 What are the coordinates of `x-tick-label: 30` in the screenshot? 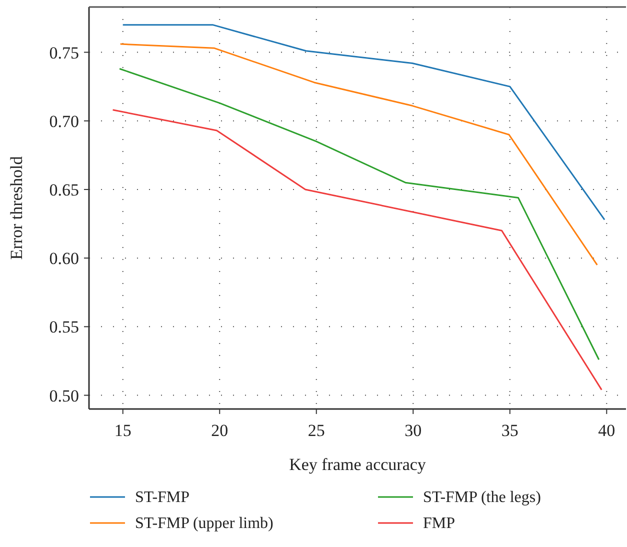 It's located at (413, 430).